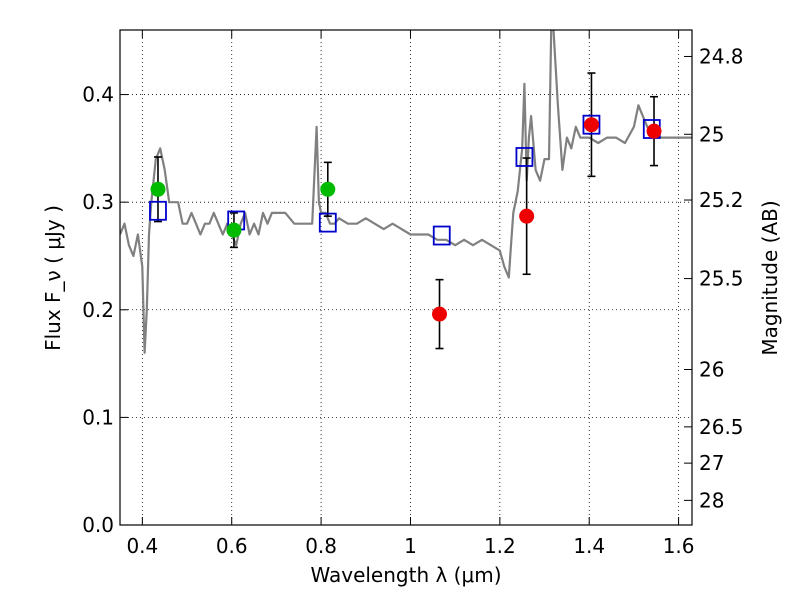  Describe the element at coordinates (98, 202) in the screenshot. I see `y-tick-label: 0.3` at that location.